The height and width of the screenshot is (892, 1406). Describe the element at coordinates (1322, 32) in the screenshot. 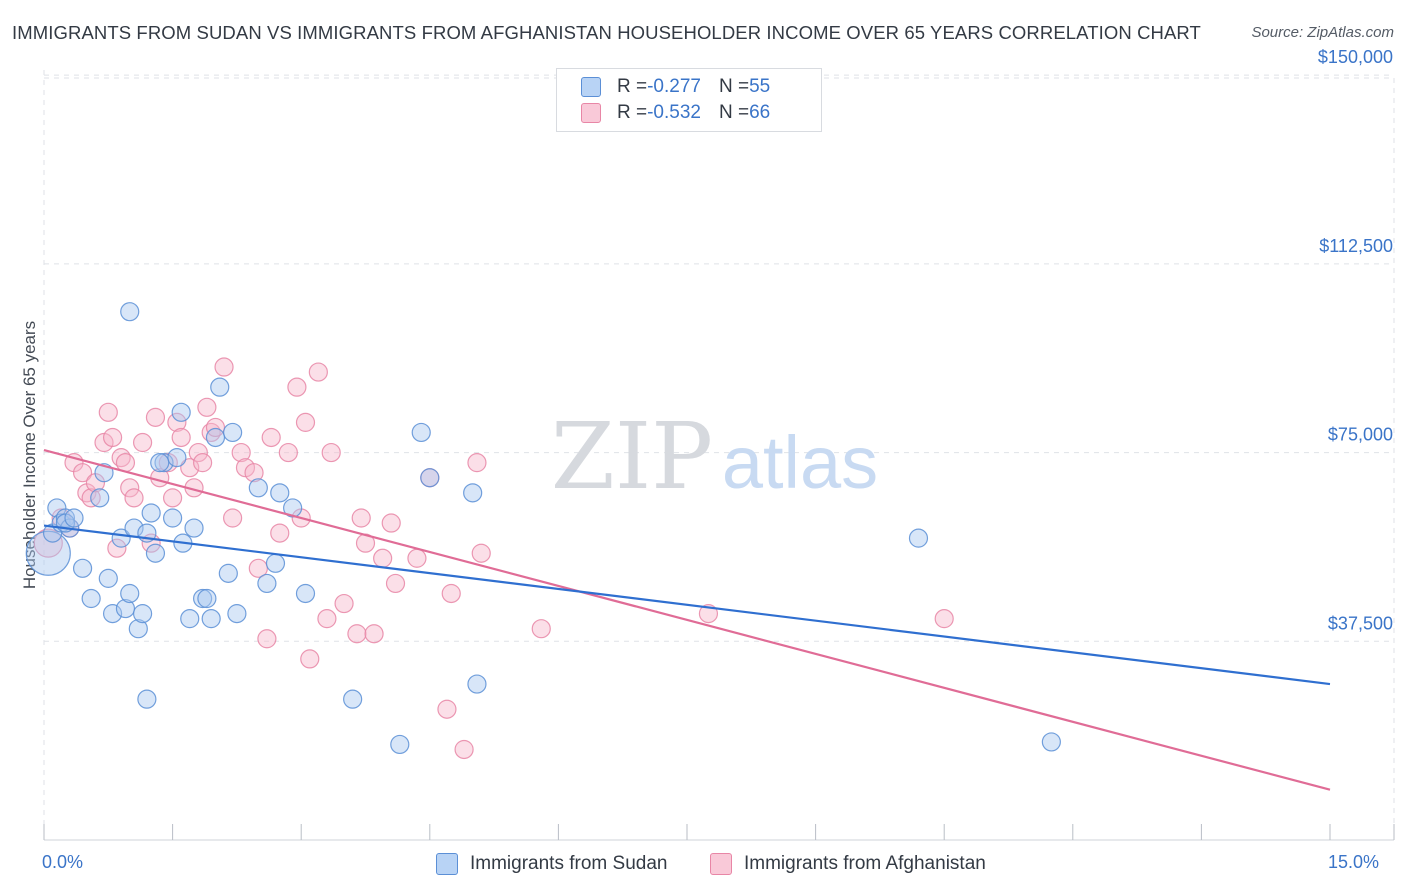

I see `source-label: Source: ZipAtlas.com` at that location.